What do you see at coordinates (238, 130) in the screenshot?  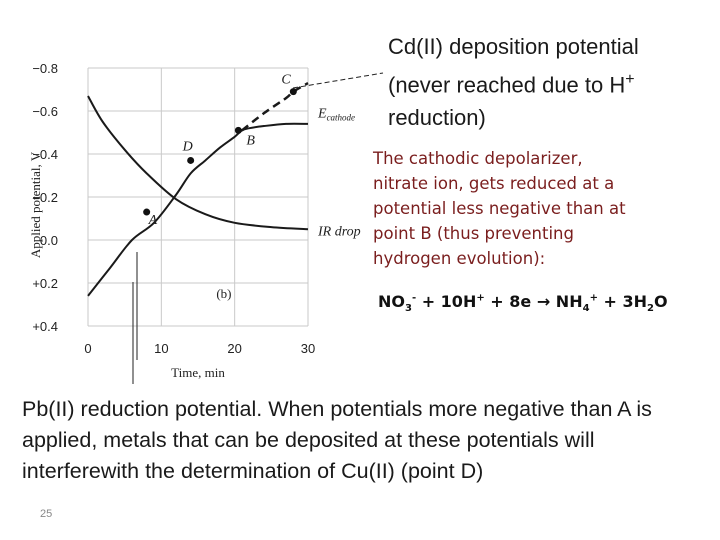 I see `point-b` at bounding box center [238, 130].